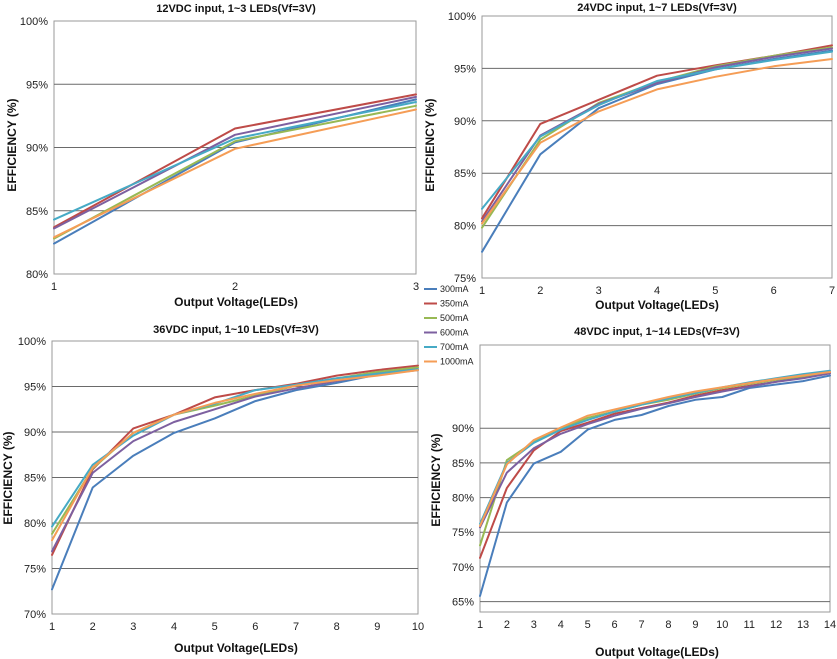 The image size is (837, 659). Describe the element at coordinates (454, 289) in the screenshot. I see `legend-label: 300mA` at that location.